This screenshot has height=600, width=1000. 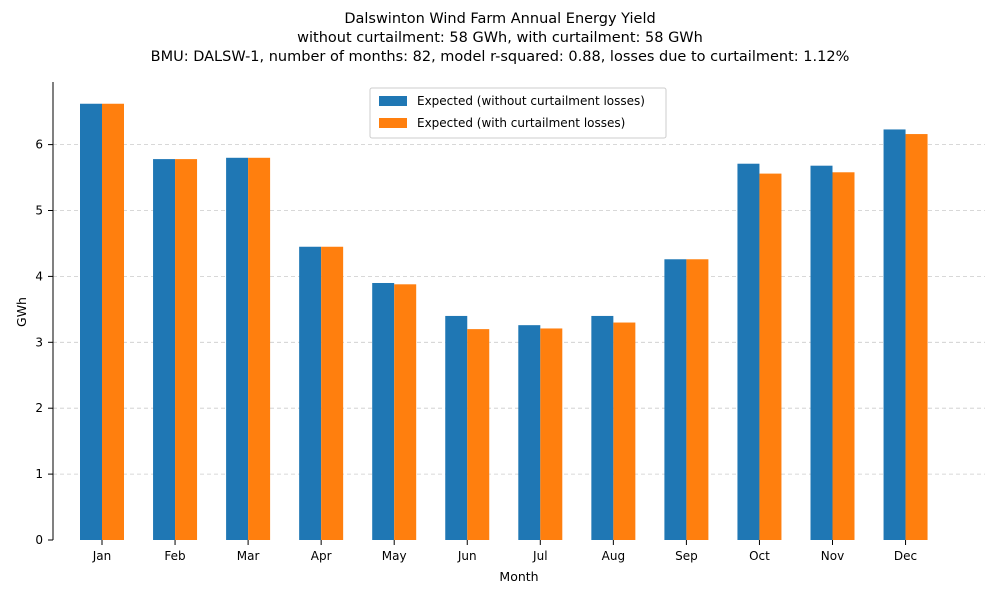 I want to click on y-axis-label: GWh, so click(x=21, y=312).